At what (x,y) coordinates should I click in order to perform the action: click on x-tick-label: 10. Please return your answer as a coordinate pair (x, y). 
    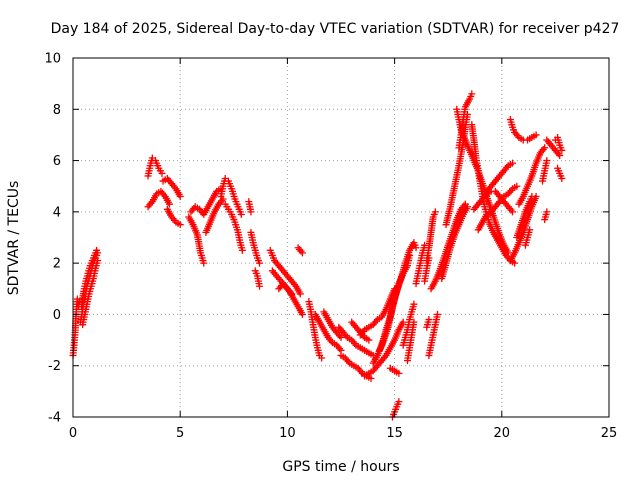
    Looking at the image, I should click on (287, 433).